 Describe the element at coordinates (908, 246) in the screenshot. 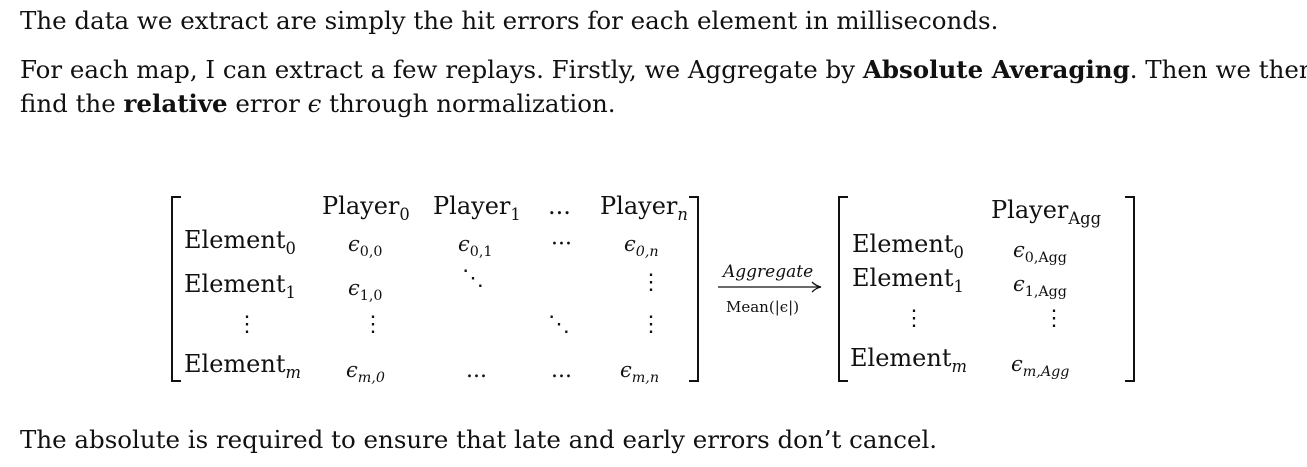

I see `right-row-header-element-0: Element0` at that location.